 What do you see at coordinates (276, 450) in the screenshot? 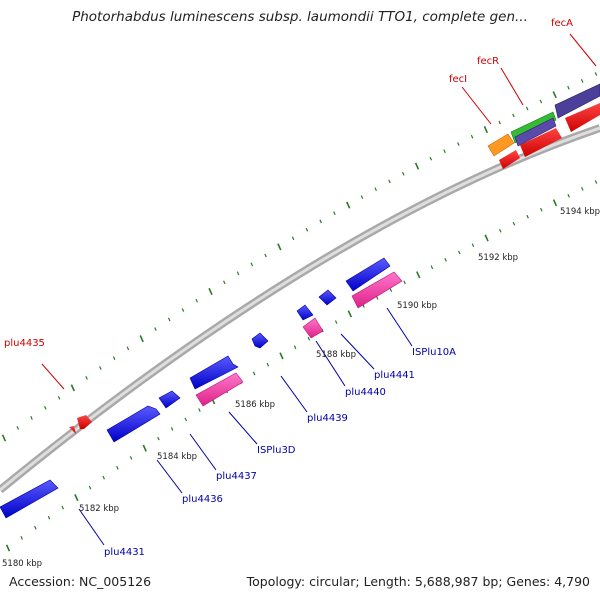
I see `gene-label-ISPlu3D: ISPlu3D` at bounding box center [276, 450].